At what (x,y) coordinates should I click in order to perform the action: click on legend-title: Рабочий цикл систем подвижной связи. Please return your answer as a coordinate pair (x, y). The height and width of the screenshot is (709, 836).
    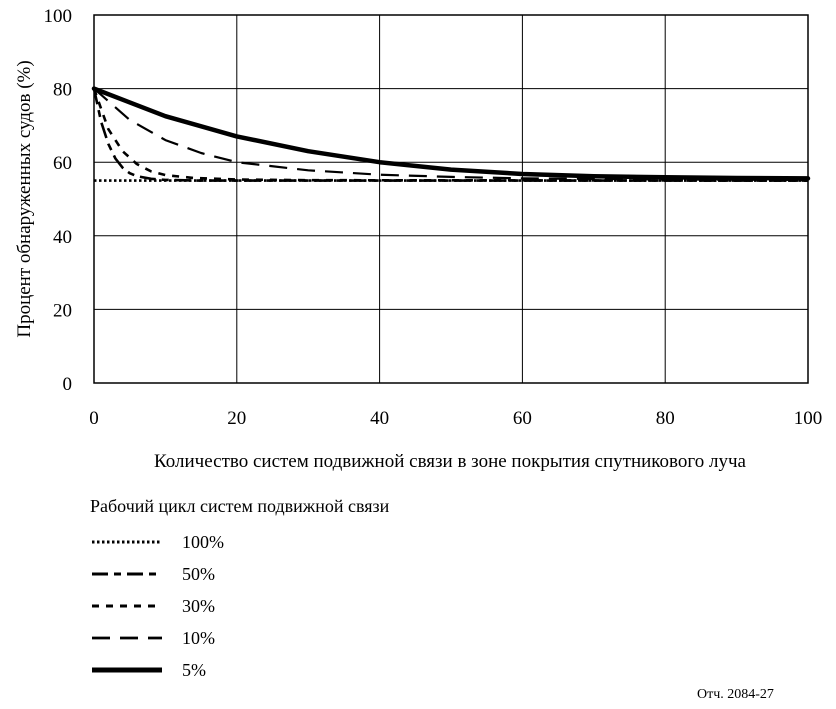
    Looking at the image, I should click on (239, 506).